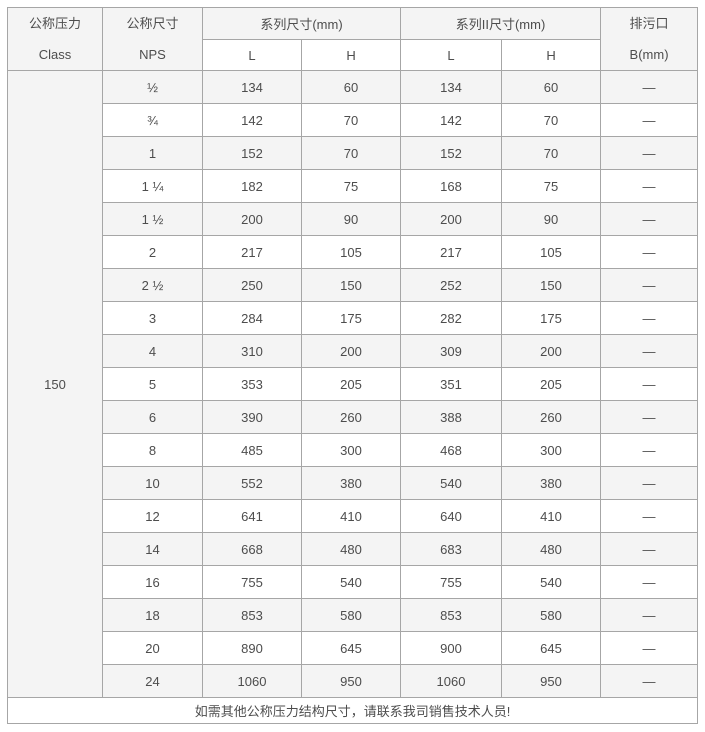 The width and height of the screenshot is (705, 732). I want to click on nps-cell: 1, so click(152, 153).